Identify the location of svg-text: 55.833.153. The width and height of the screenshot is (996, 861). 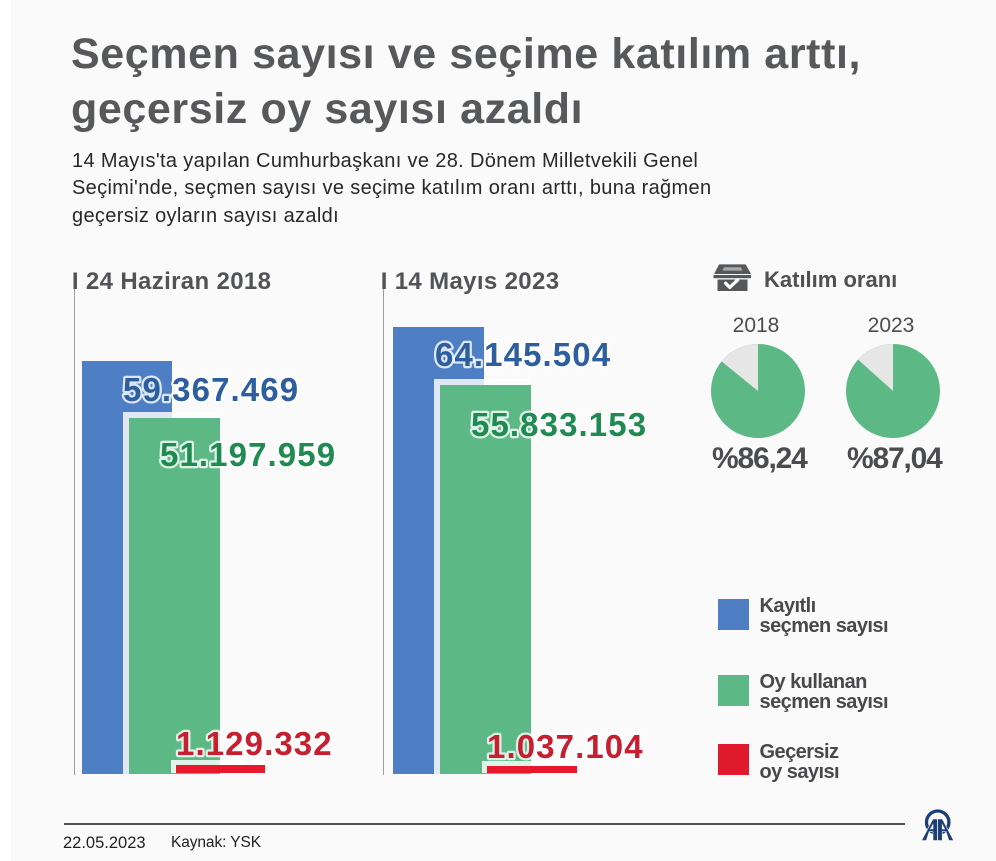
(559, 424).